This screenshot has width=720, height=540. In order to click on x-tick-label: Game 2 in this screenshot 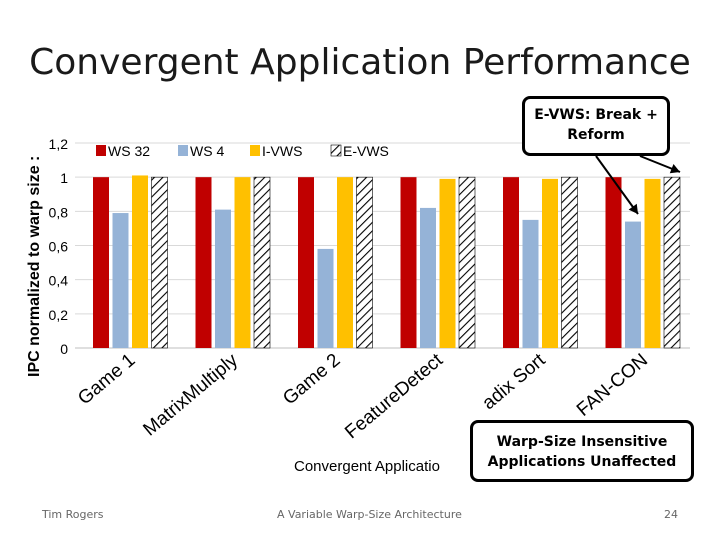, I will do `click(311, 380)`.